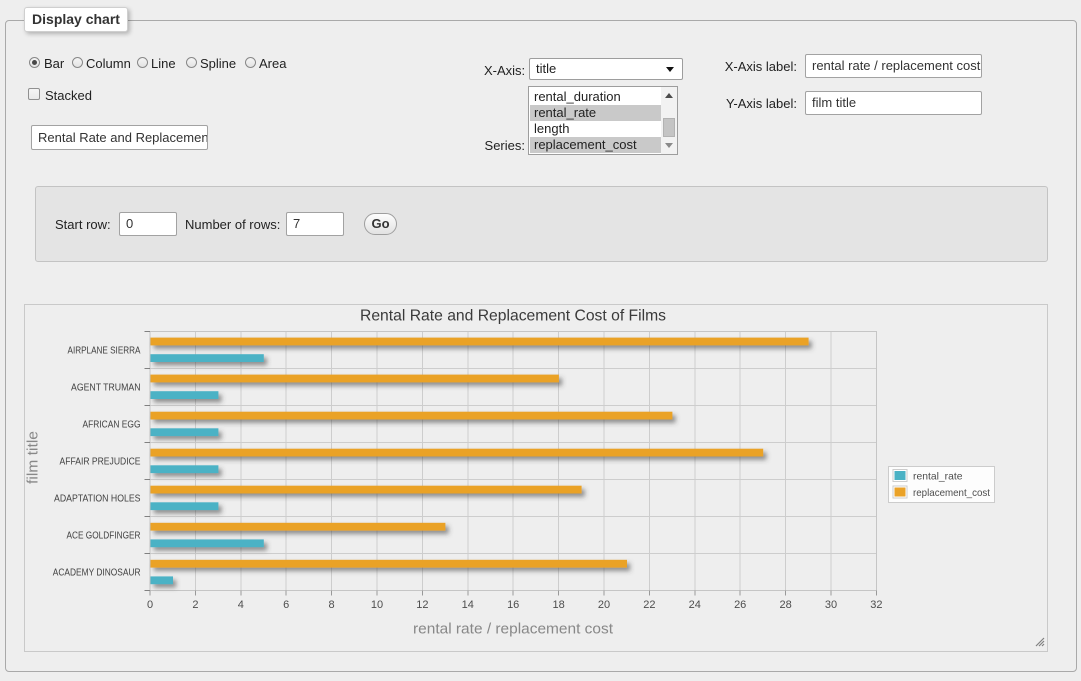 Image resolution: width=1081 pixels, height=681 pixels. What do you see at coordinates (876, 605) in the screenshot?
I see `svg-text: 32` at bounding box center [876, 605].